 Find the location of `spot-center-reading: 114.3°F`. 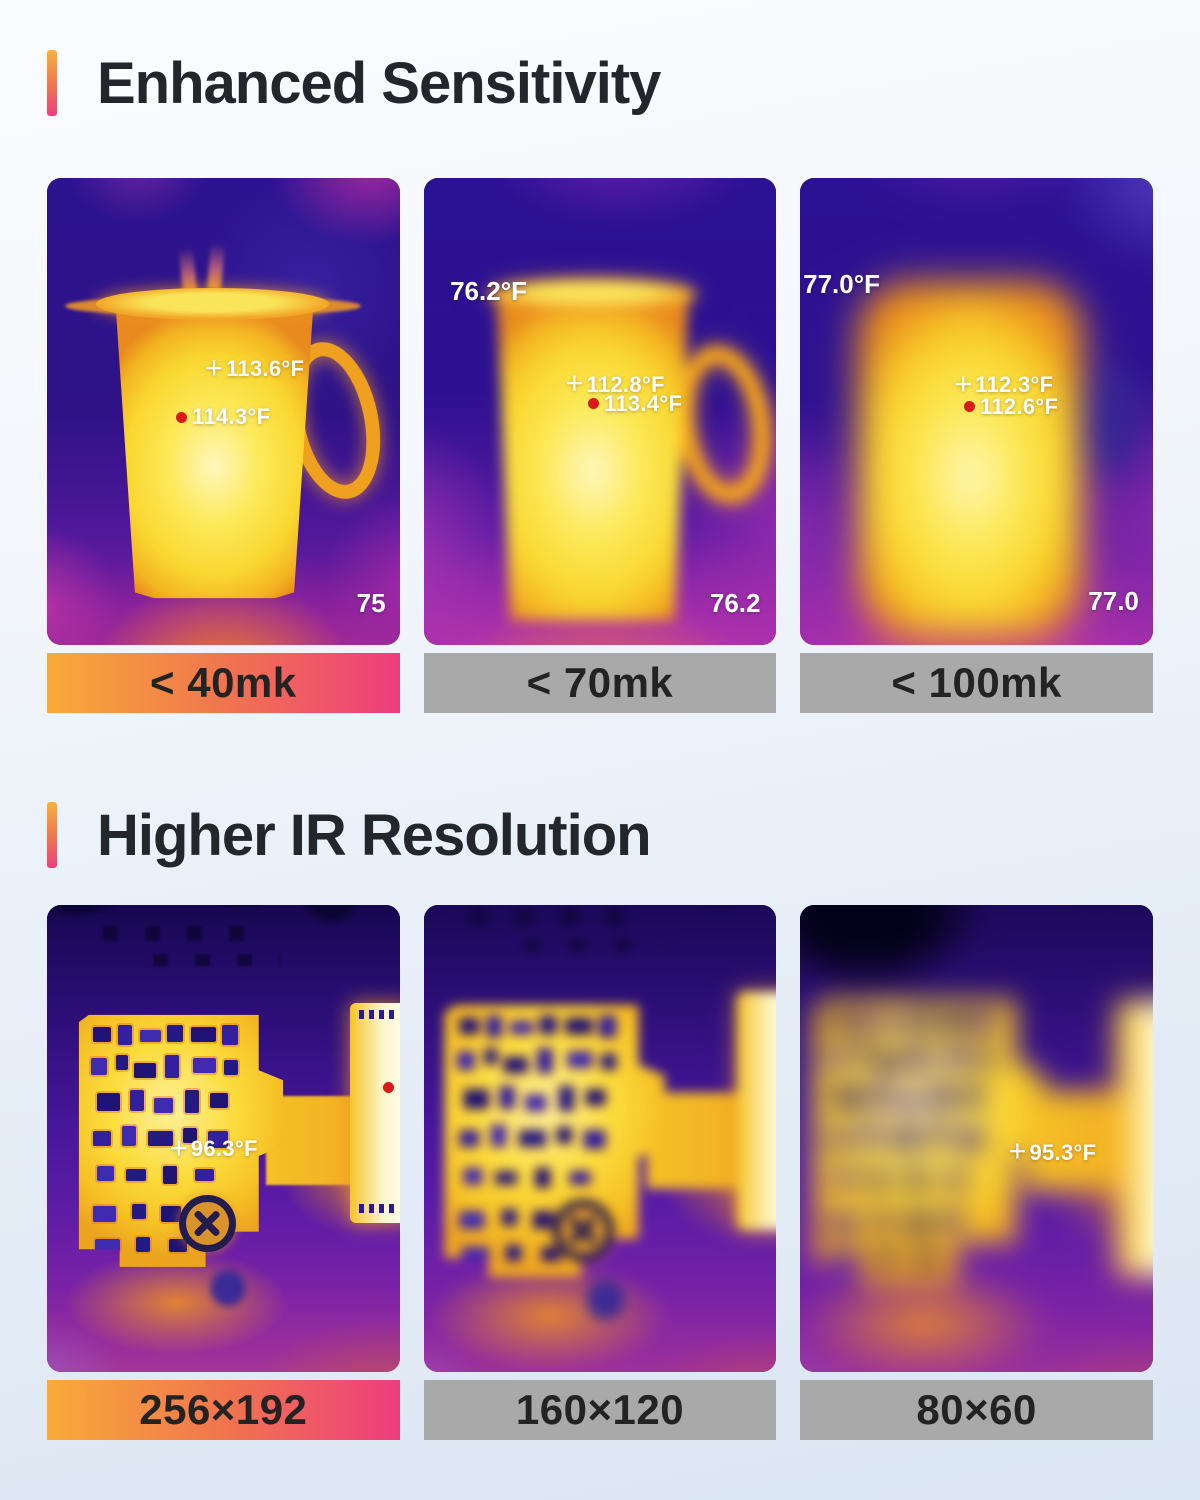

spot-center-reading: 114.3°F is located at coordinates (231, 417).